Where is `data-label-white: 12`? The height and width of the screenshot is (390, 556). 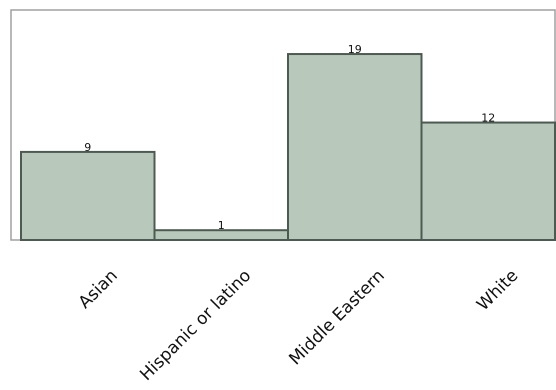
data-label-white: 12 is located at coordinates (488, 118).